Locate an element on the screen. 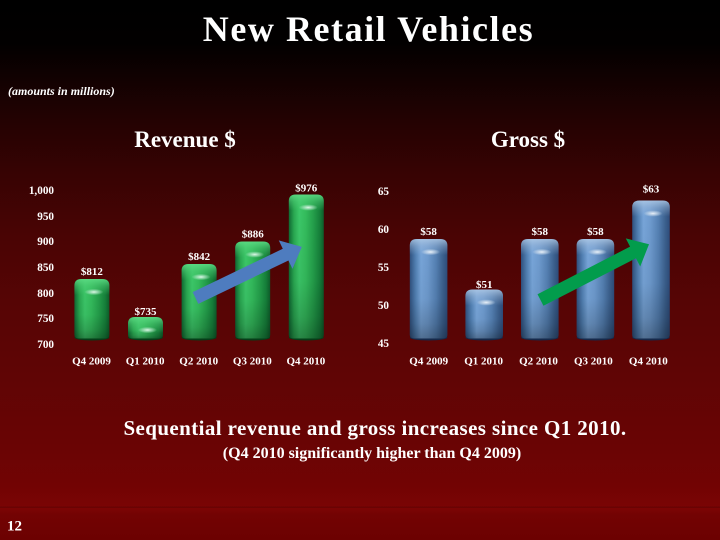  svg-text: 65 is located at coordinates (384, 192).